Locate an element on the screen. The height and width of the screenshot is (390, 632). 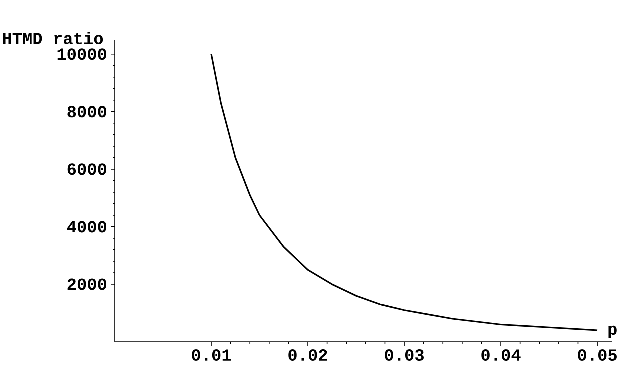
x-tick-label: 0.01 is located at coordinates (212, 356).